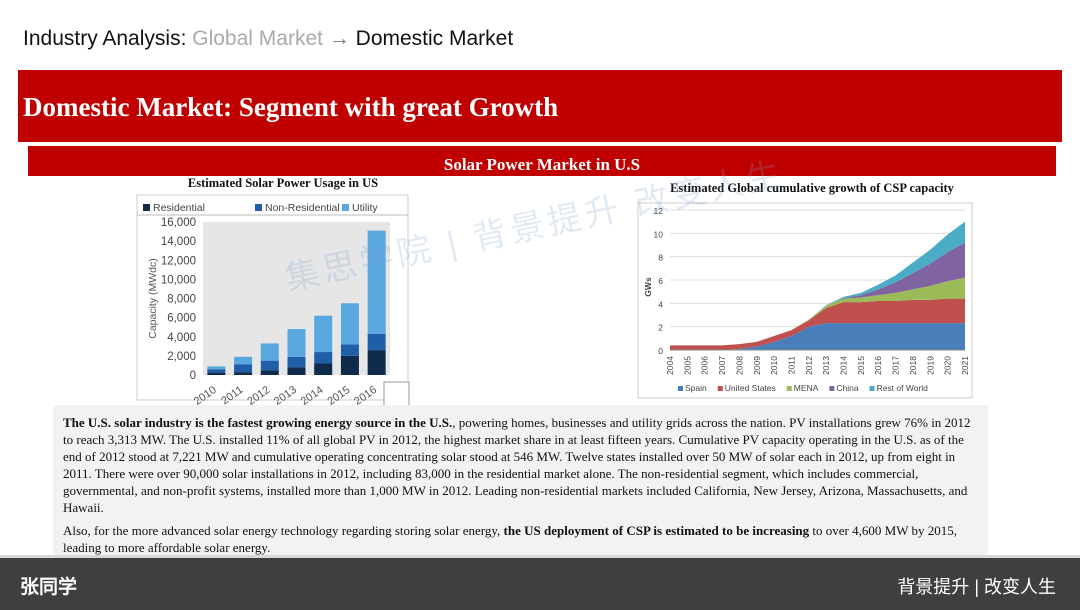 This screenshot has height=610, width=1080. Describe the element at coordinates (659, 211) in the screenshot. I see `y-tick-label: 12` at that location.